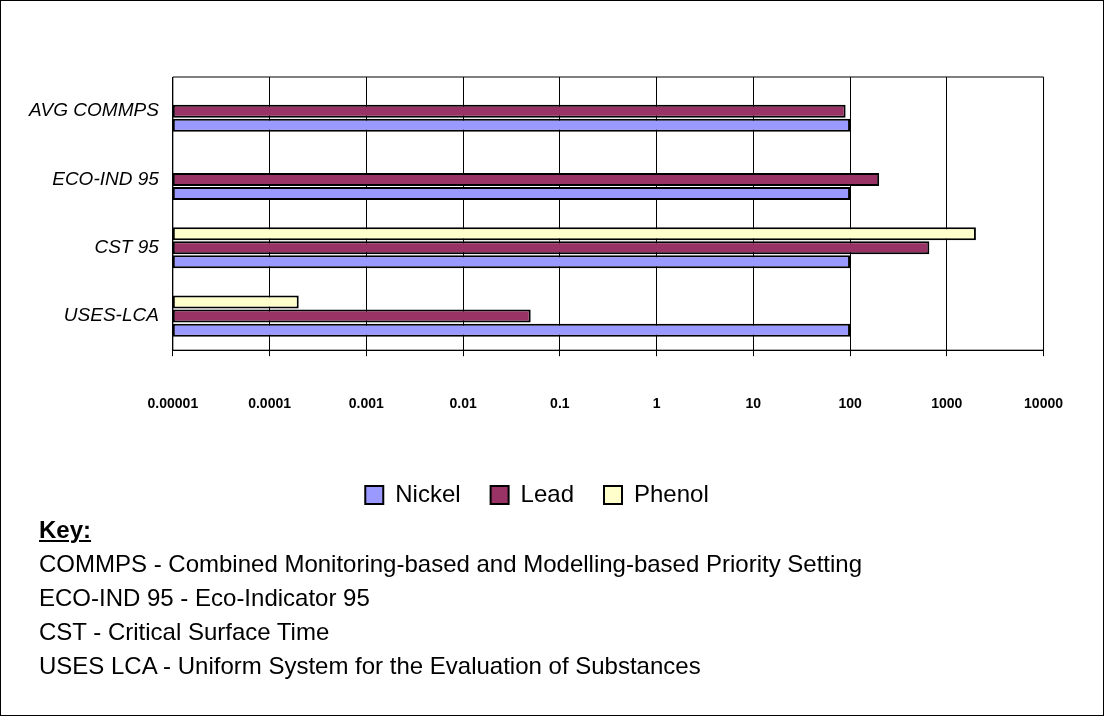 This screenshot has width=1104, height=716. Describe the element at coordinates (270, 403) in the screenshot. I see `x-tick-label: 0.0001` at that location.